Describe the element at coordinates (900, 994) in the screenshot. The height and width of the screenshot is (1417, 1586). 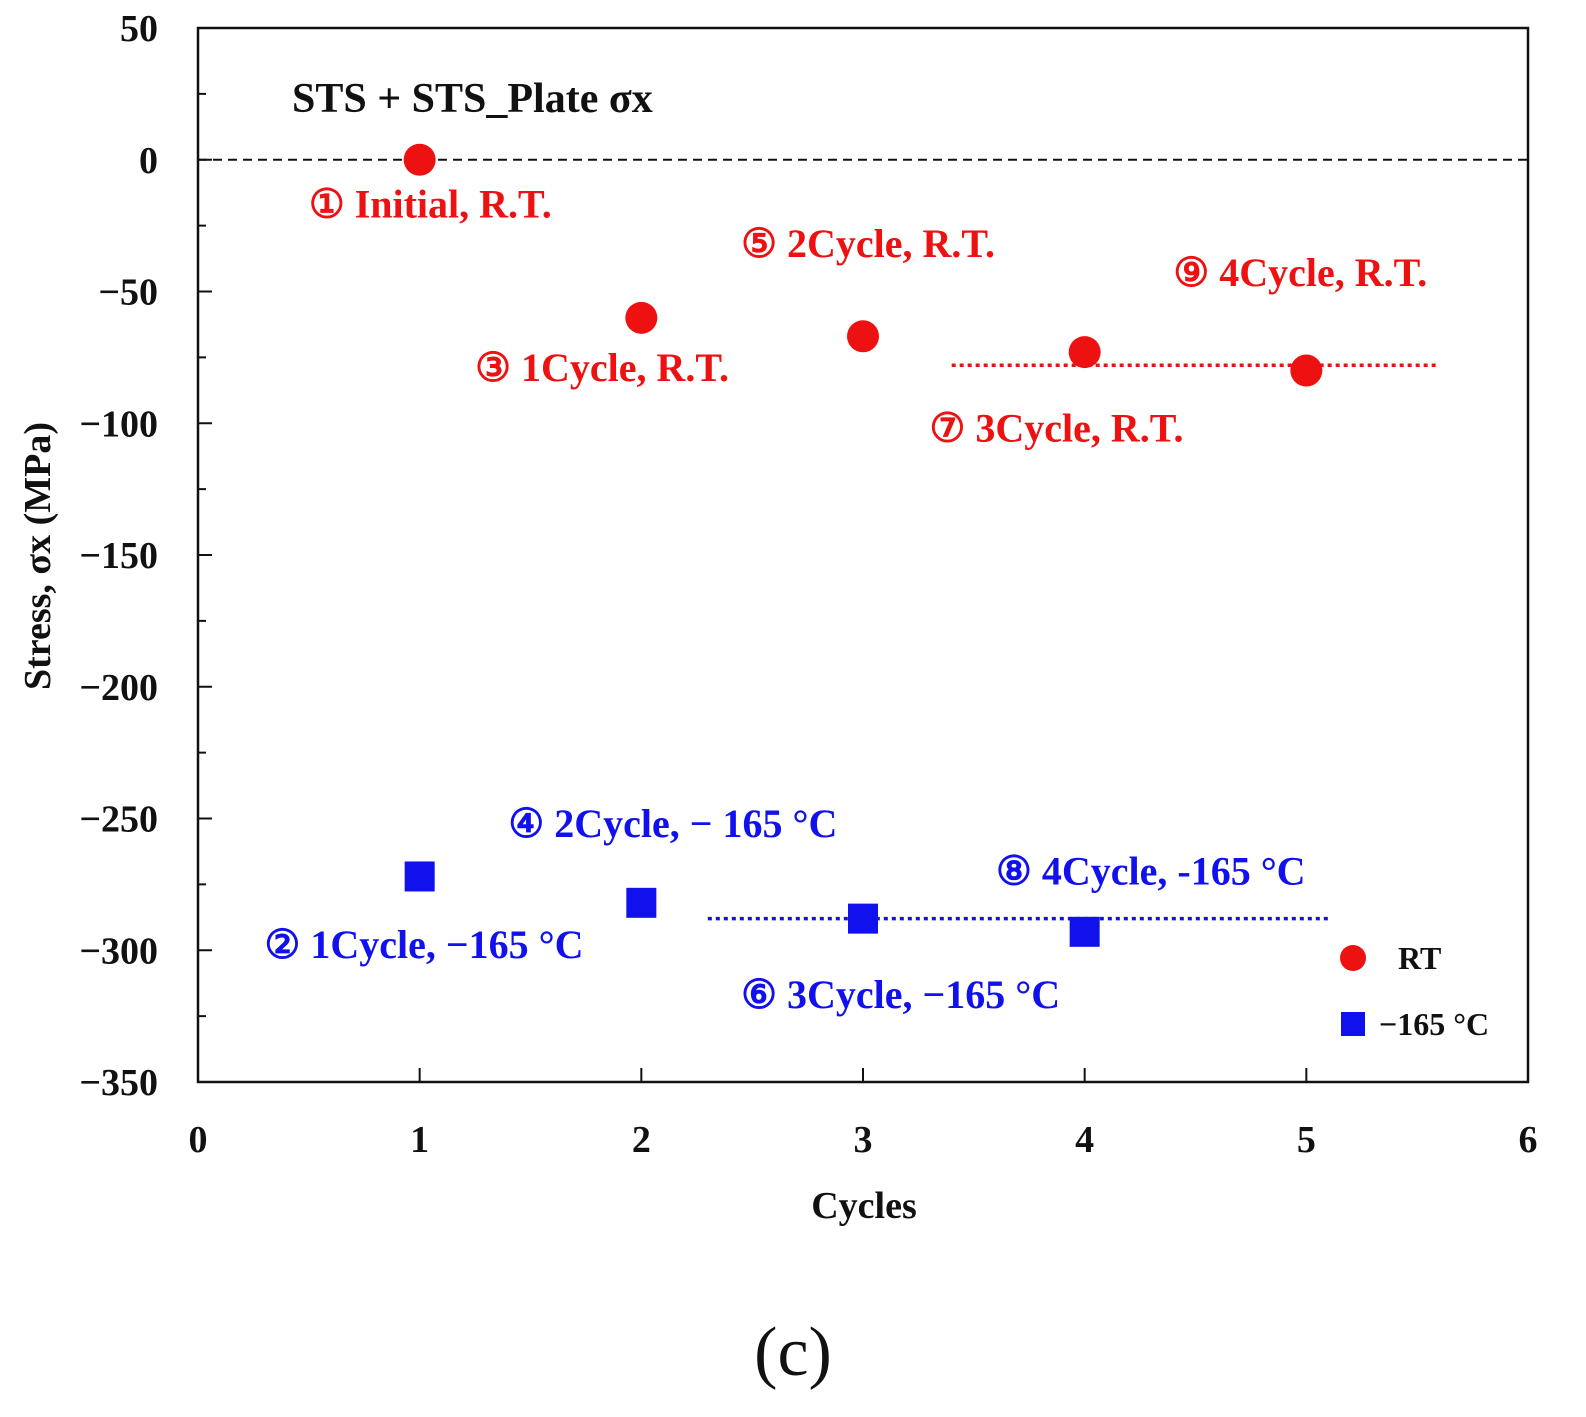
I see `point-annotation: ⑥ 3Cycle, −165 °C` at that location.